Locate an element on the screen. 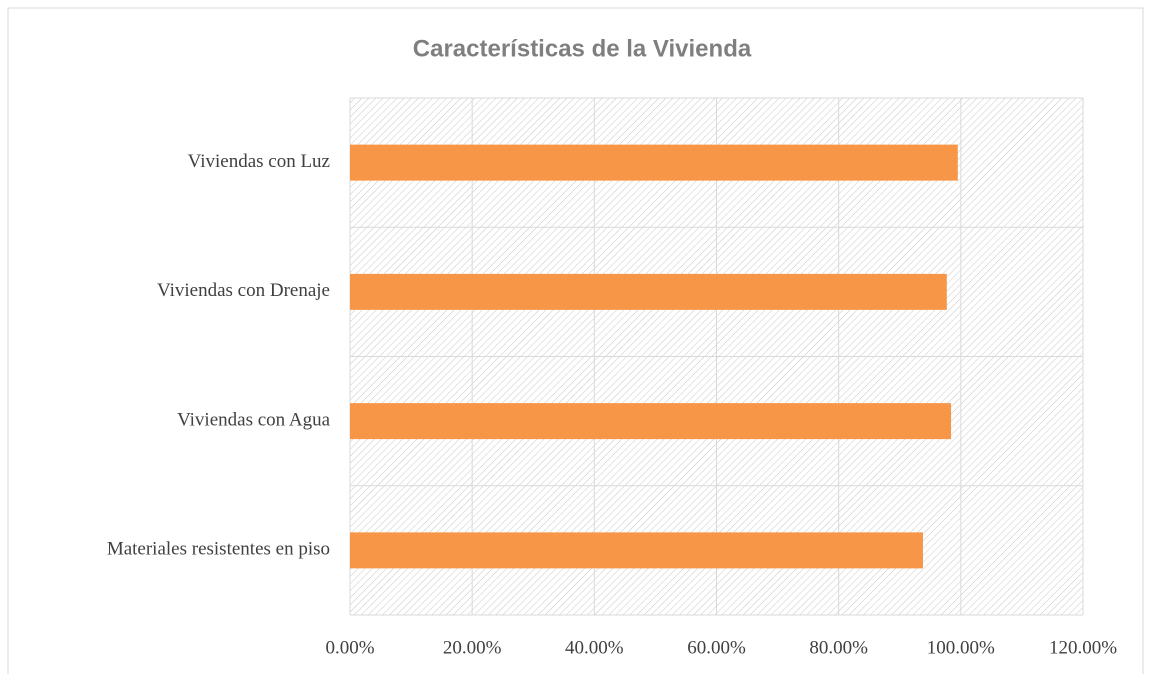  x-tick-label: 60.00% is located at coordinates (716, 647).